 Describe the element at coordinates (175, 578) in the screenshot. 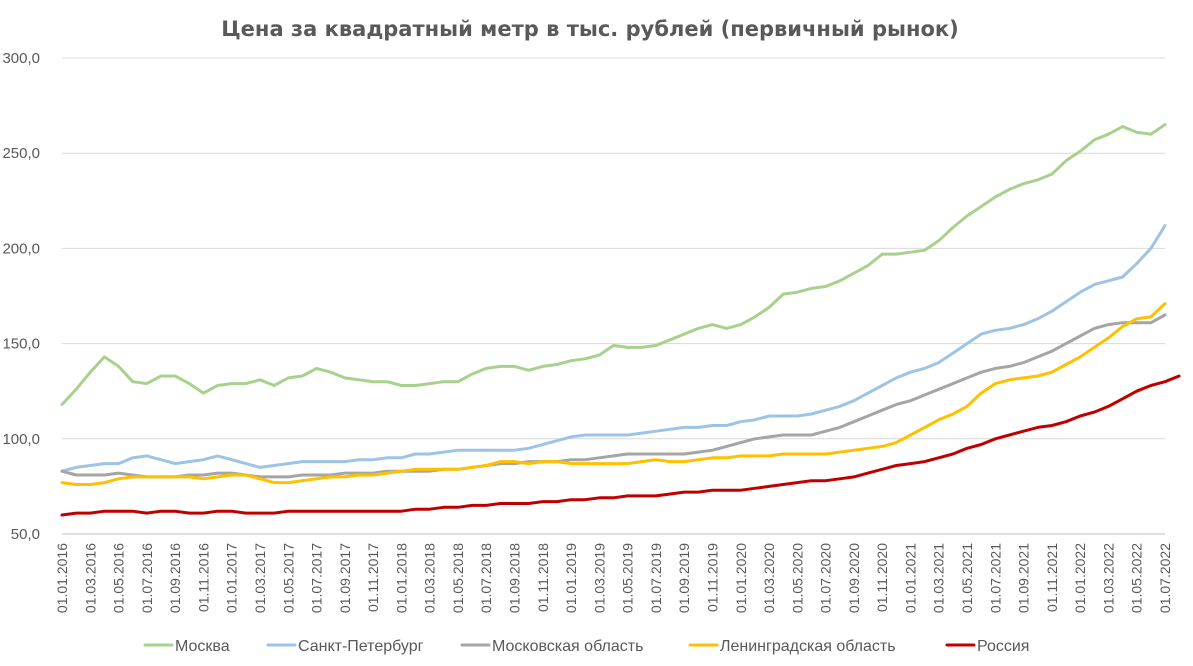

I see `x-tick-label: 01.09.2016` at that location.